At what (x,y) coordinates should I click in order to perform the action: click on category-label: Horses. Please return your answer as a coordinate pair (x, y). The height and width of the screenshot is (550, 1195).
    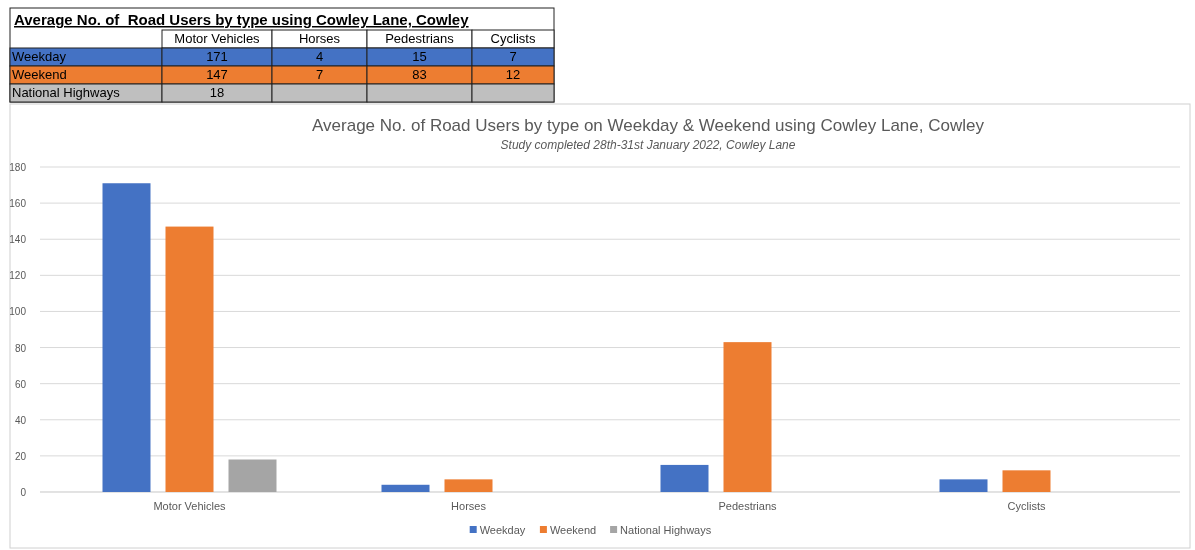
    Looking at the image, I should click on (319, 38).